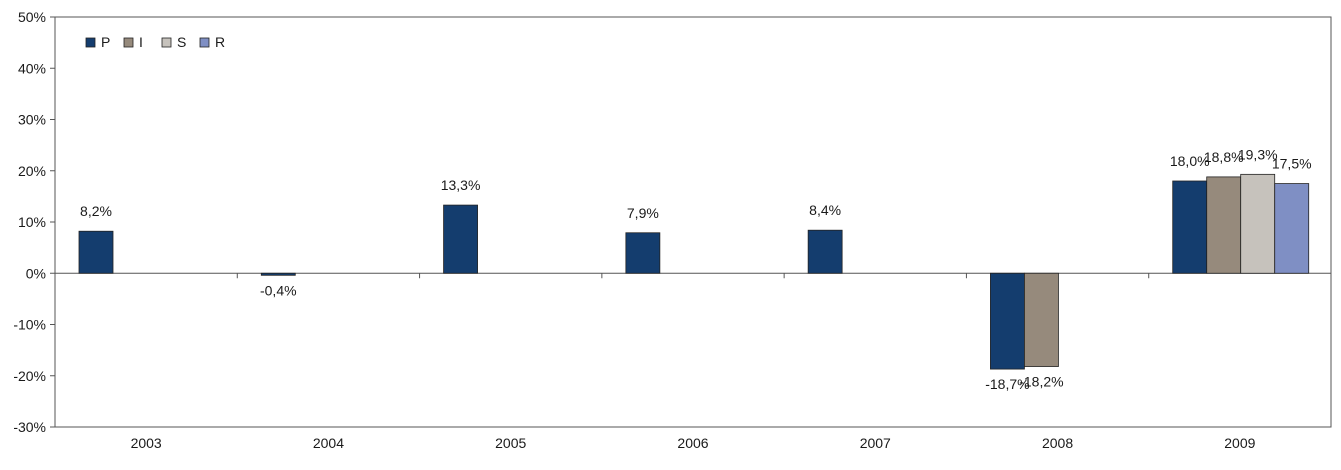  Describe the element at coordinates (692, 443) in the screenshot. I see `x-tick-label: 2006` at that location.